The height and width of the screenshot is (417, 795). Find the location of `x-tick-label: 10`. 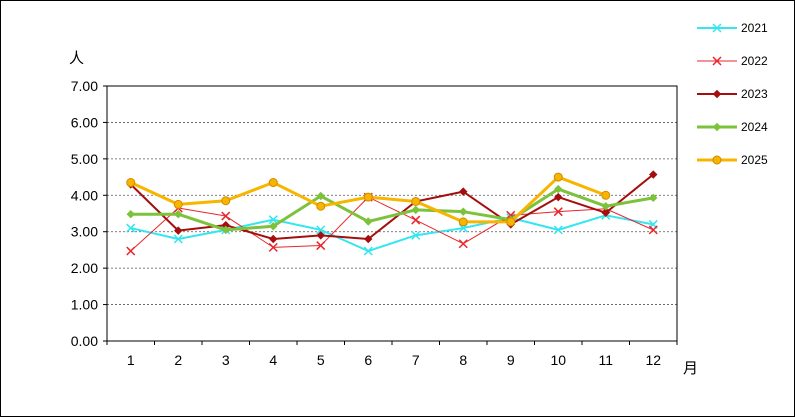

x-tick-label: 10 is located at coordinates (558, 360).